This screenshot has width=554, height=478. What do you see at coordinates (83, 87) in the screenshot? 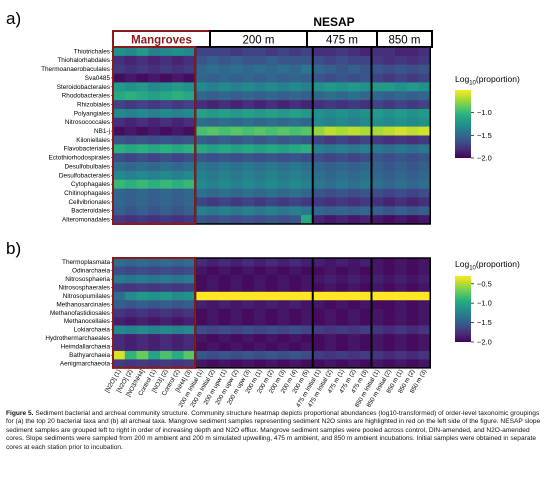
I see `bacteria-row-label: Steroidobacterales` at bounding box center [83, 87].